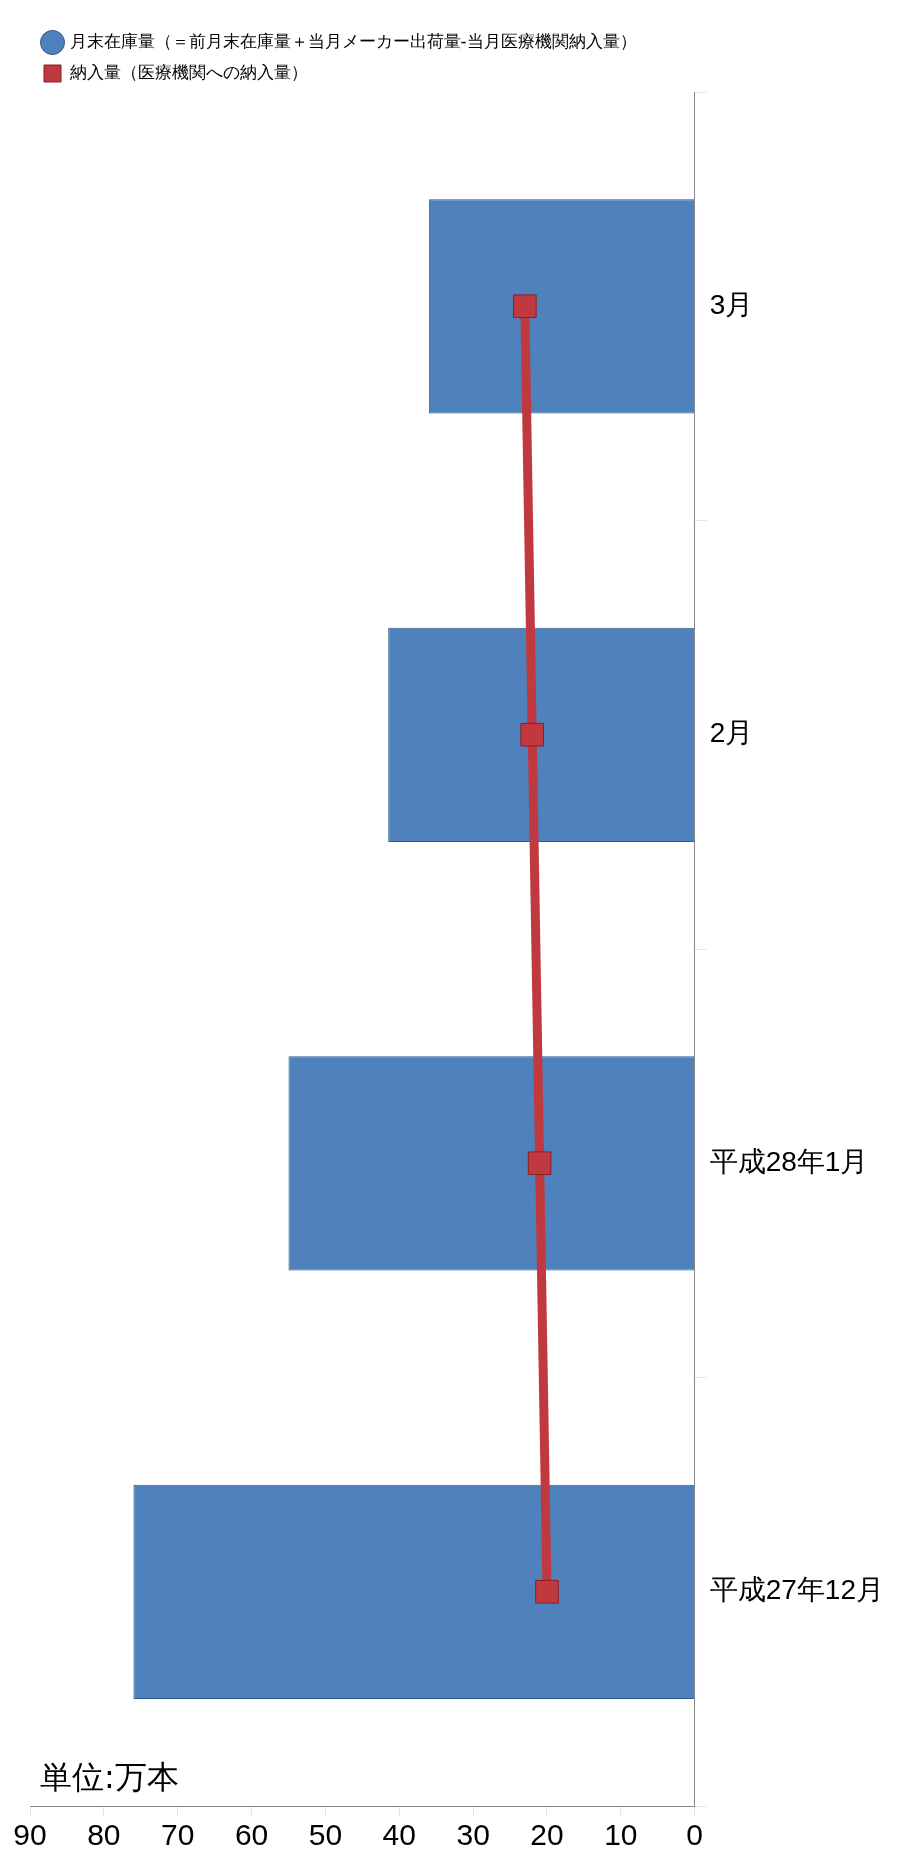 This screenshot has height=1873, width=902. I want to click on x-tick-label: 30, so click(473, 1835).